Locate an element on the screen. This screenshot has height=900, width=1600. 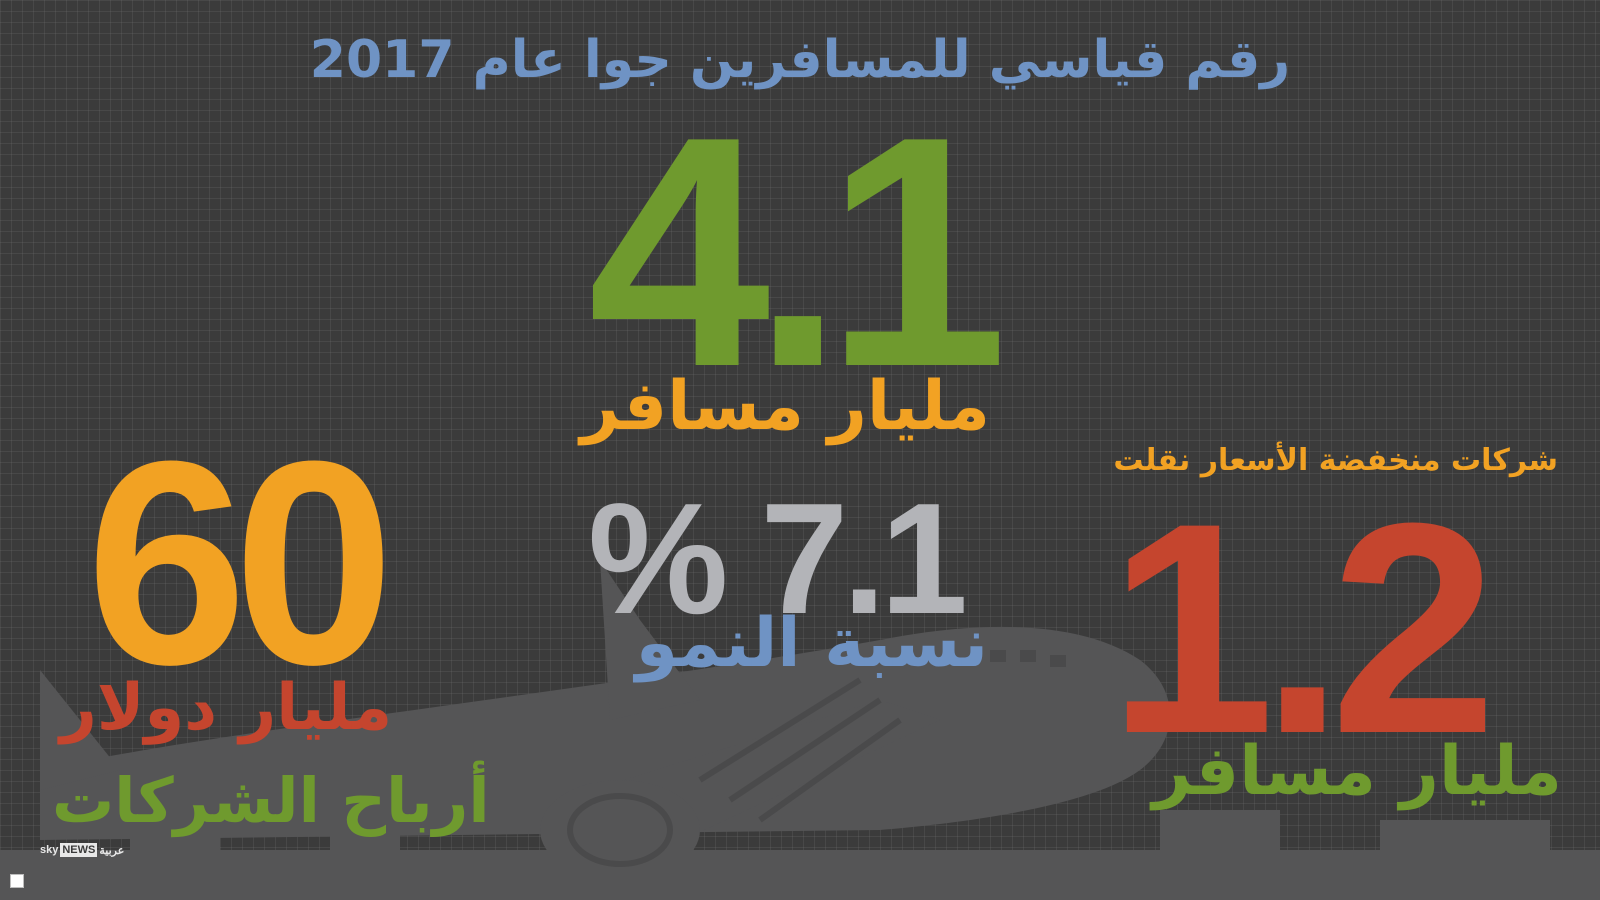
logo-sky: sky is located at coordinates (49, 850).